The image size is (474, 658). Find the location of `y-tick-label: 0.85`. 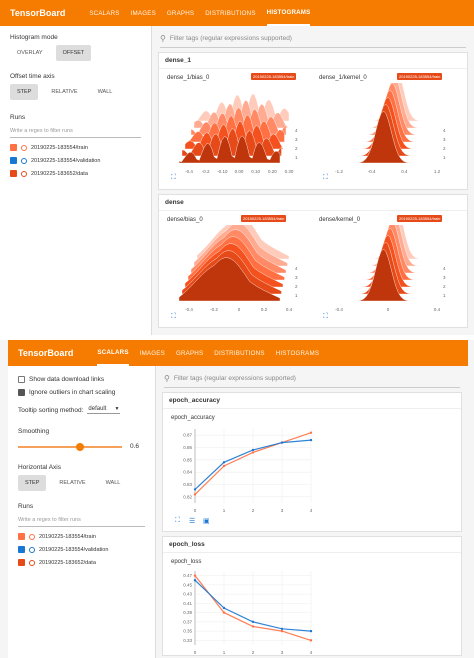

y-tick-label: 0.85 is located at coordinates (187, 459).